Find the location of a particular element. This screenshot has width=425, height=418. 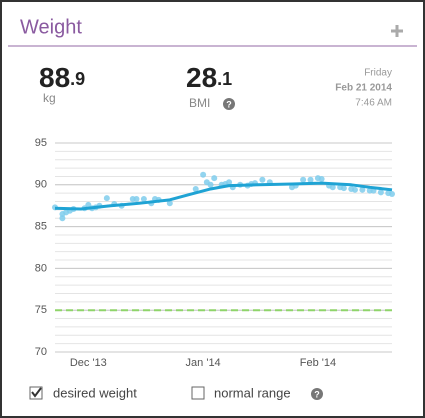

checkbox-label: desired weight is located at coordinates (95, 392).